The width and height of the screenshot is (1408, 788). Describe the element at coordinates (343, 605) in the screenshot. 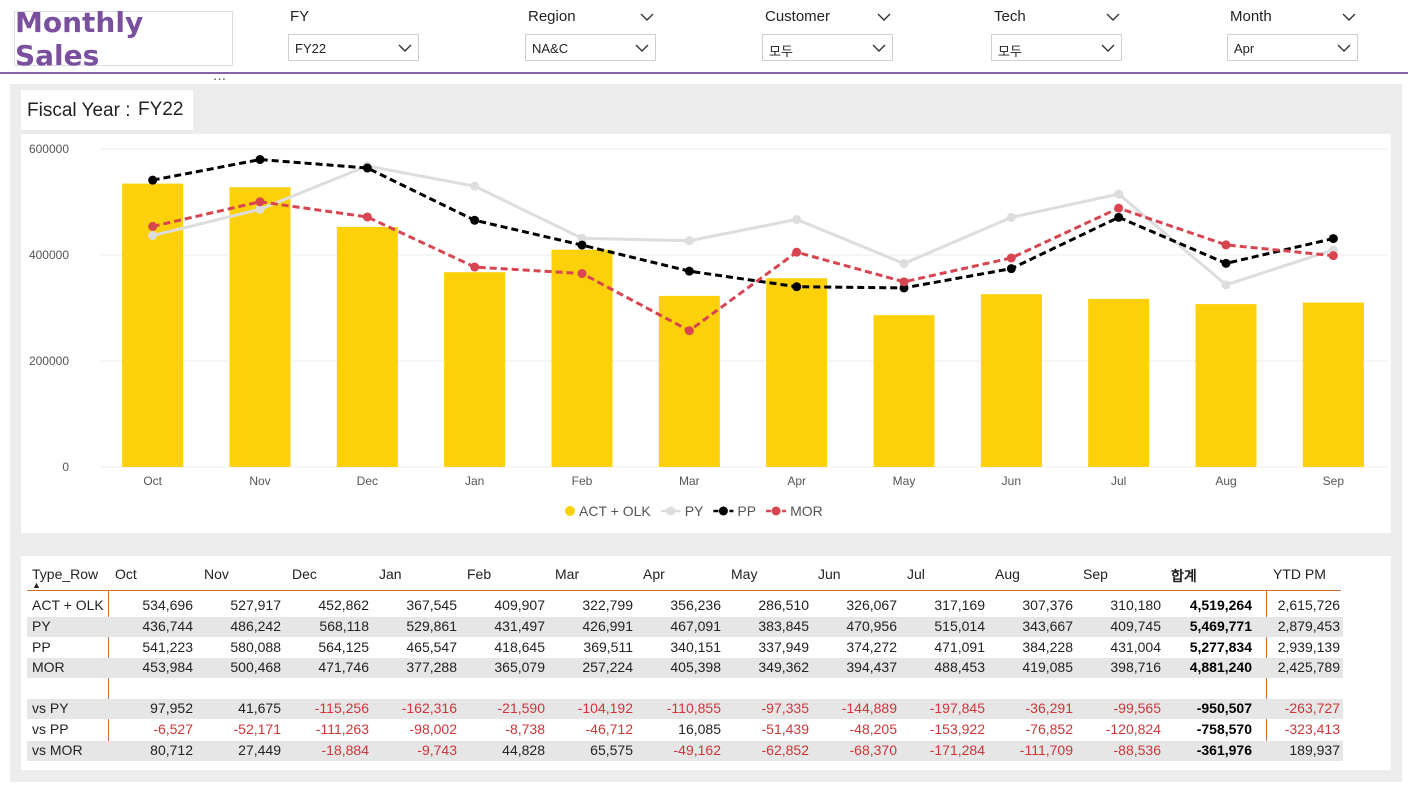

I see `table-cell: 452,862` at that location.